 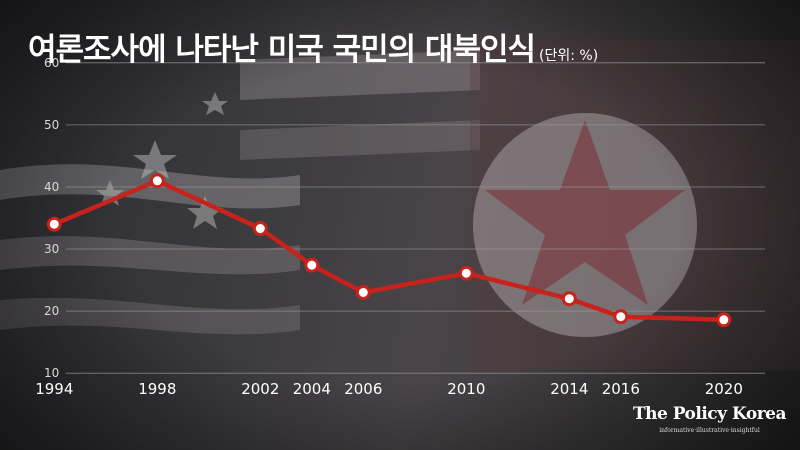 I want to click on data-point-2004, so click(x=312, y=265).